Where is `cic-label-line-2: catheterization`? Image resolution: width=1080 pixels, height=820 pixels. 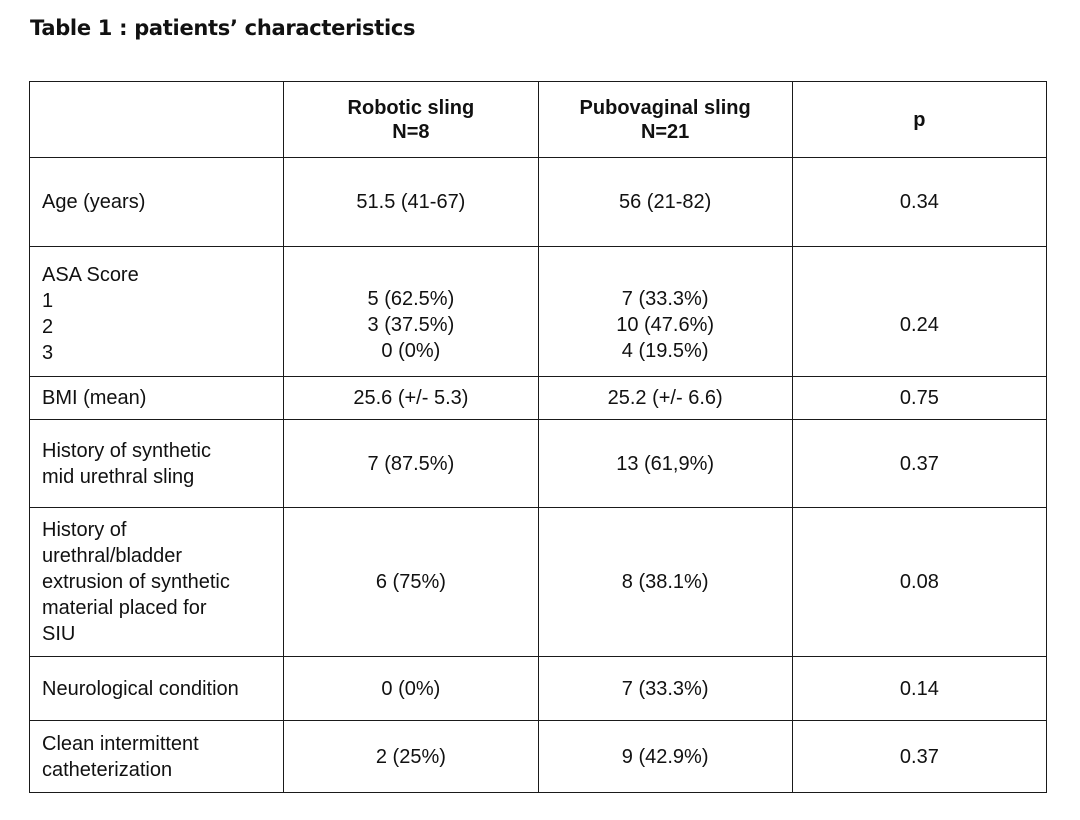
cic-label-line-2: catheterization is located at coordinates (107, 769).